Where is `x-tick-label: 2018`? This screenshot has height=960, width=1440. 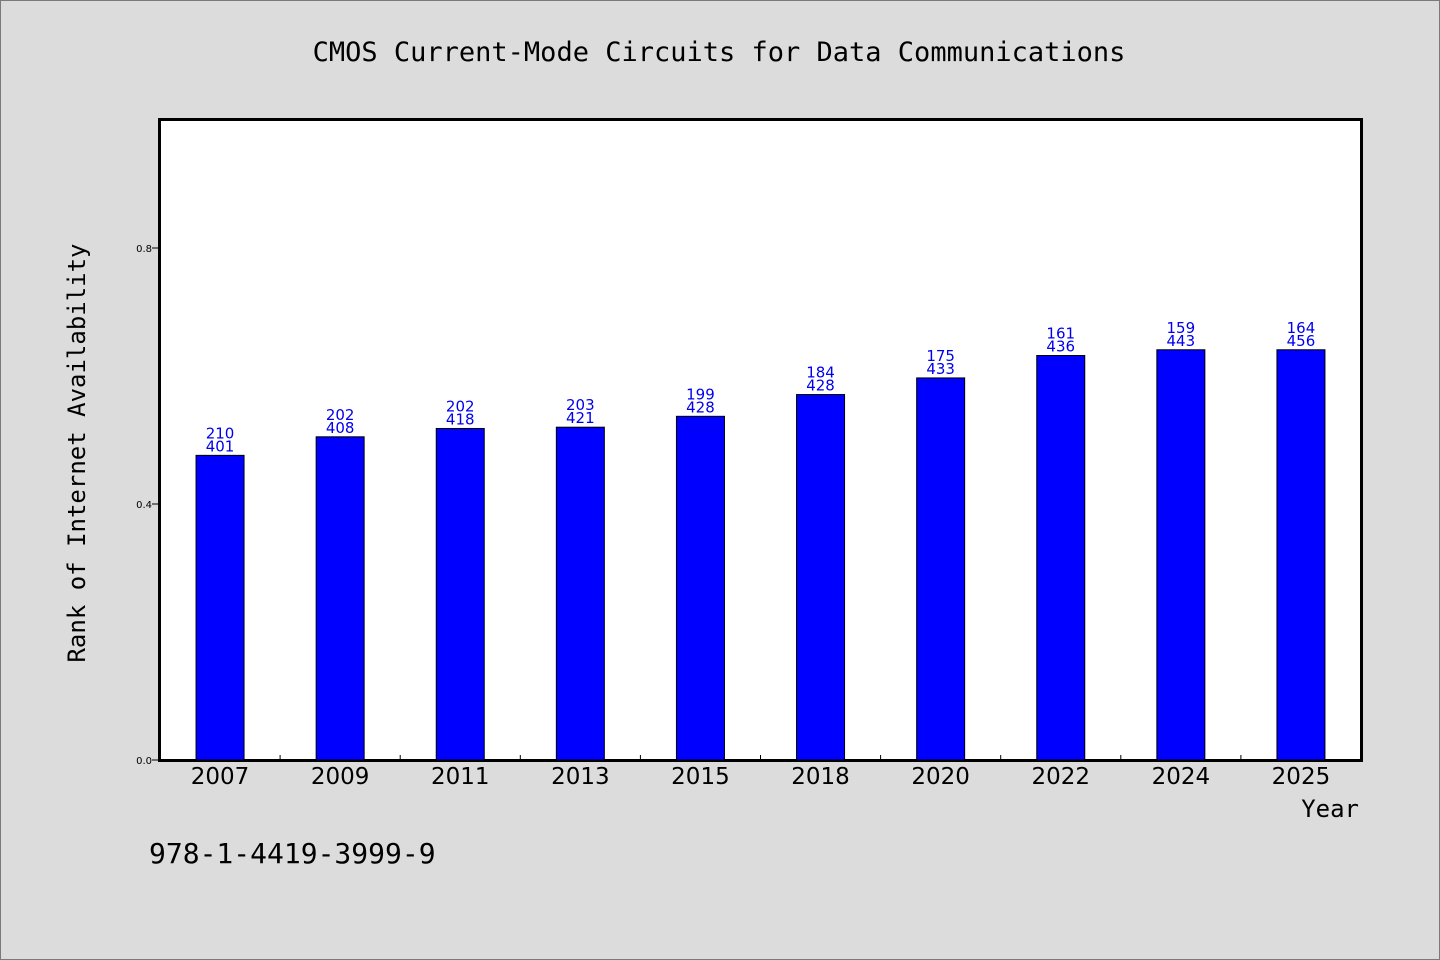 x-tick-label: 2018 is located at coordinates (820, 777).